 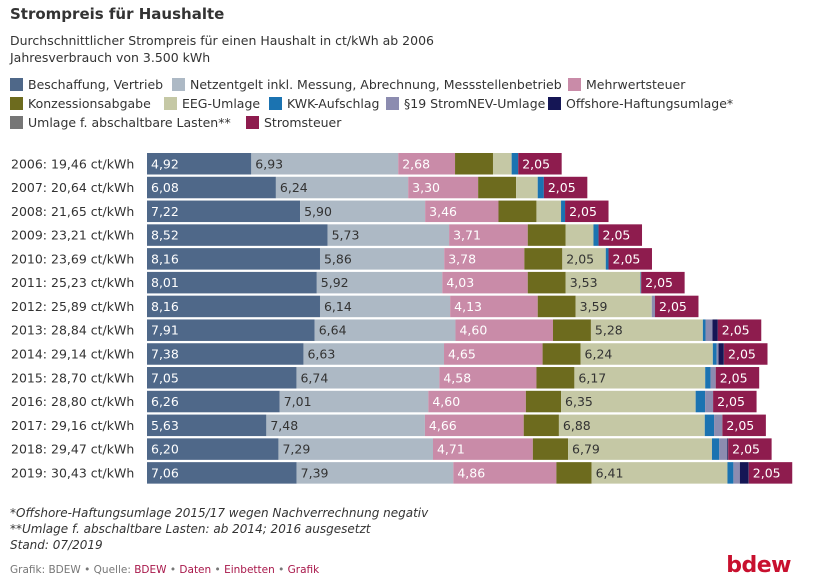 I want to click on year-label: 2007: 20,64 ct/kWh, so click(x=72, y=187).